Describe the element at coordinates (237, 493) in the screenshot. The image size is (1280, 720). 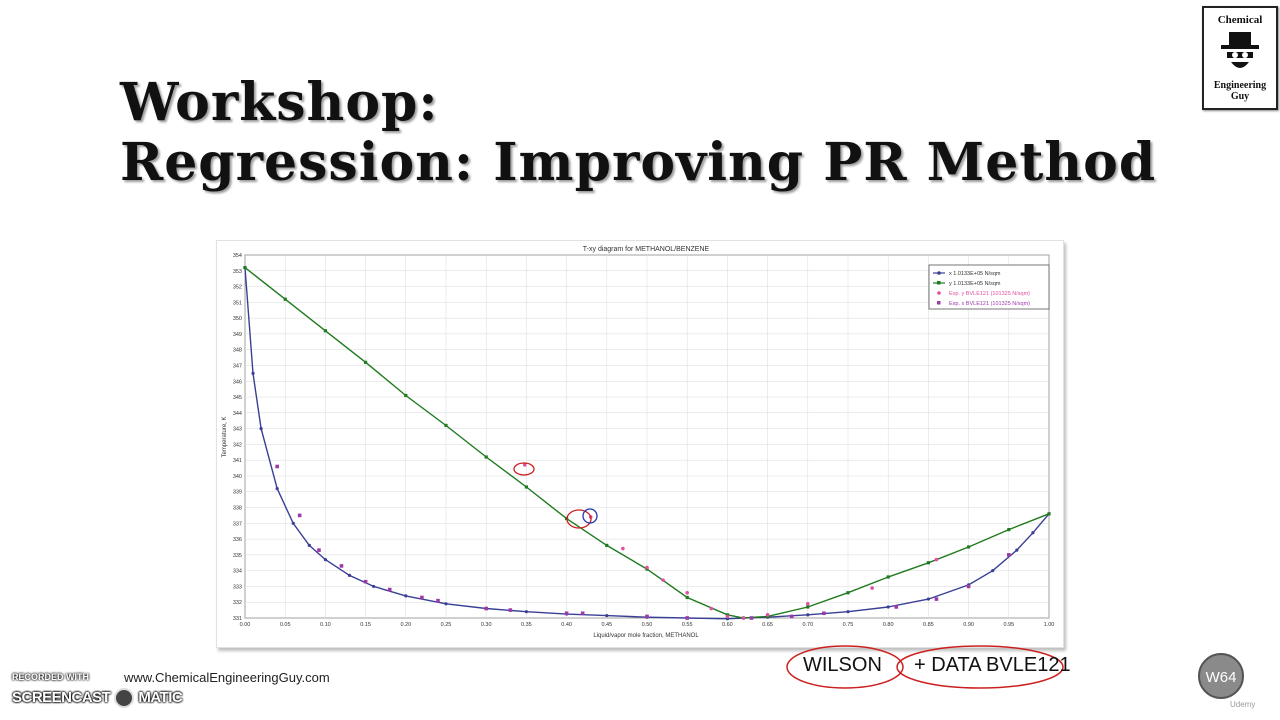
I see `y-tick-label: 339` at that location.